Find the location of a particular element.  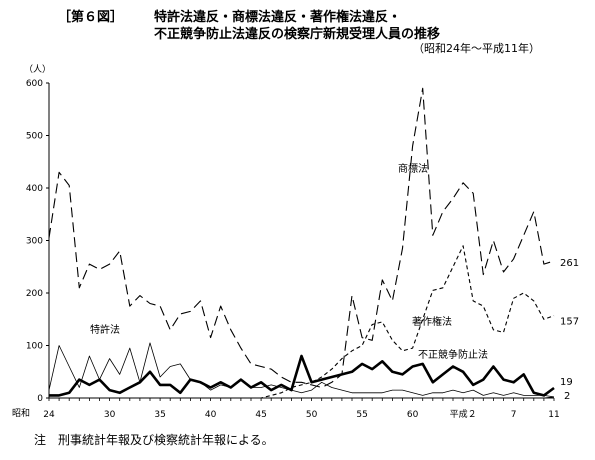

x-tick-label: 24 is located at coordinates (49, 415).